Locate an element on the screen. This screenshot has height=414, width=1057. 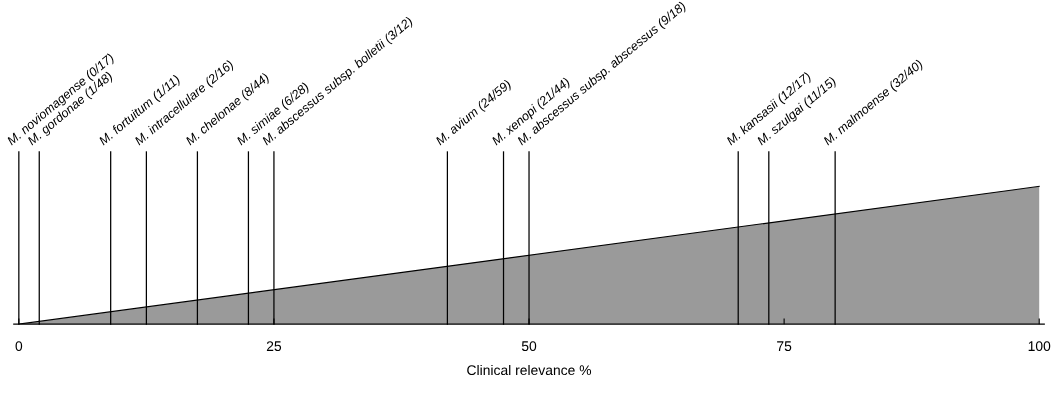
x-tick-label: 0 is located at coordinates (19, 346).